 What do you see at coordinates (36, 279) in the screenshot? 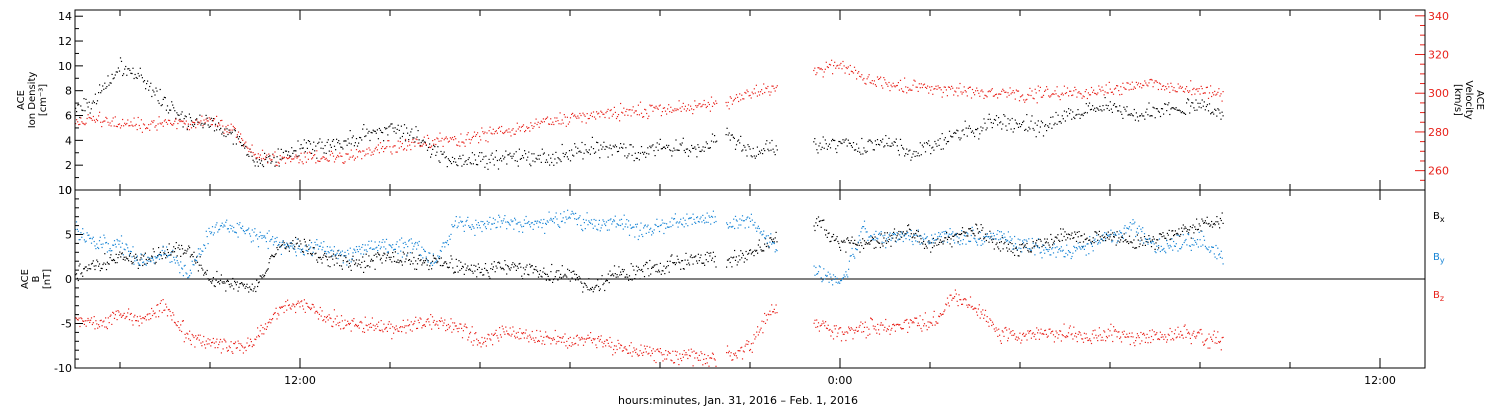
I see `bfield-axis-title: ACEB[nT]` at bounding box center [36, 279].